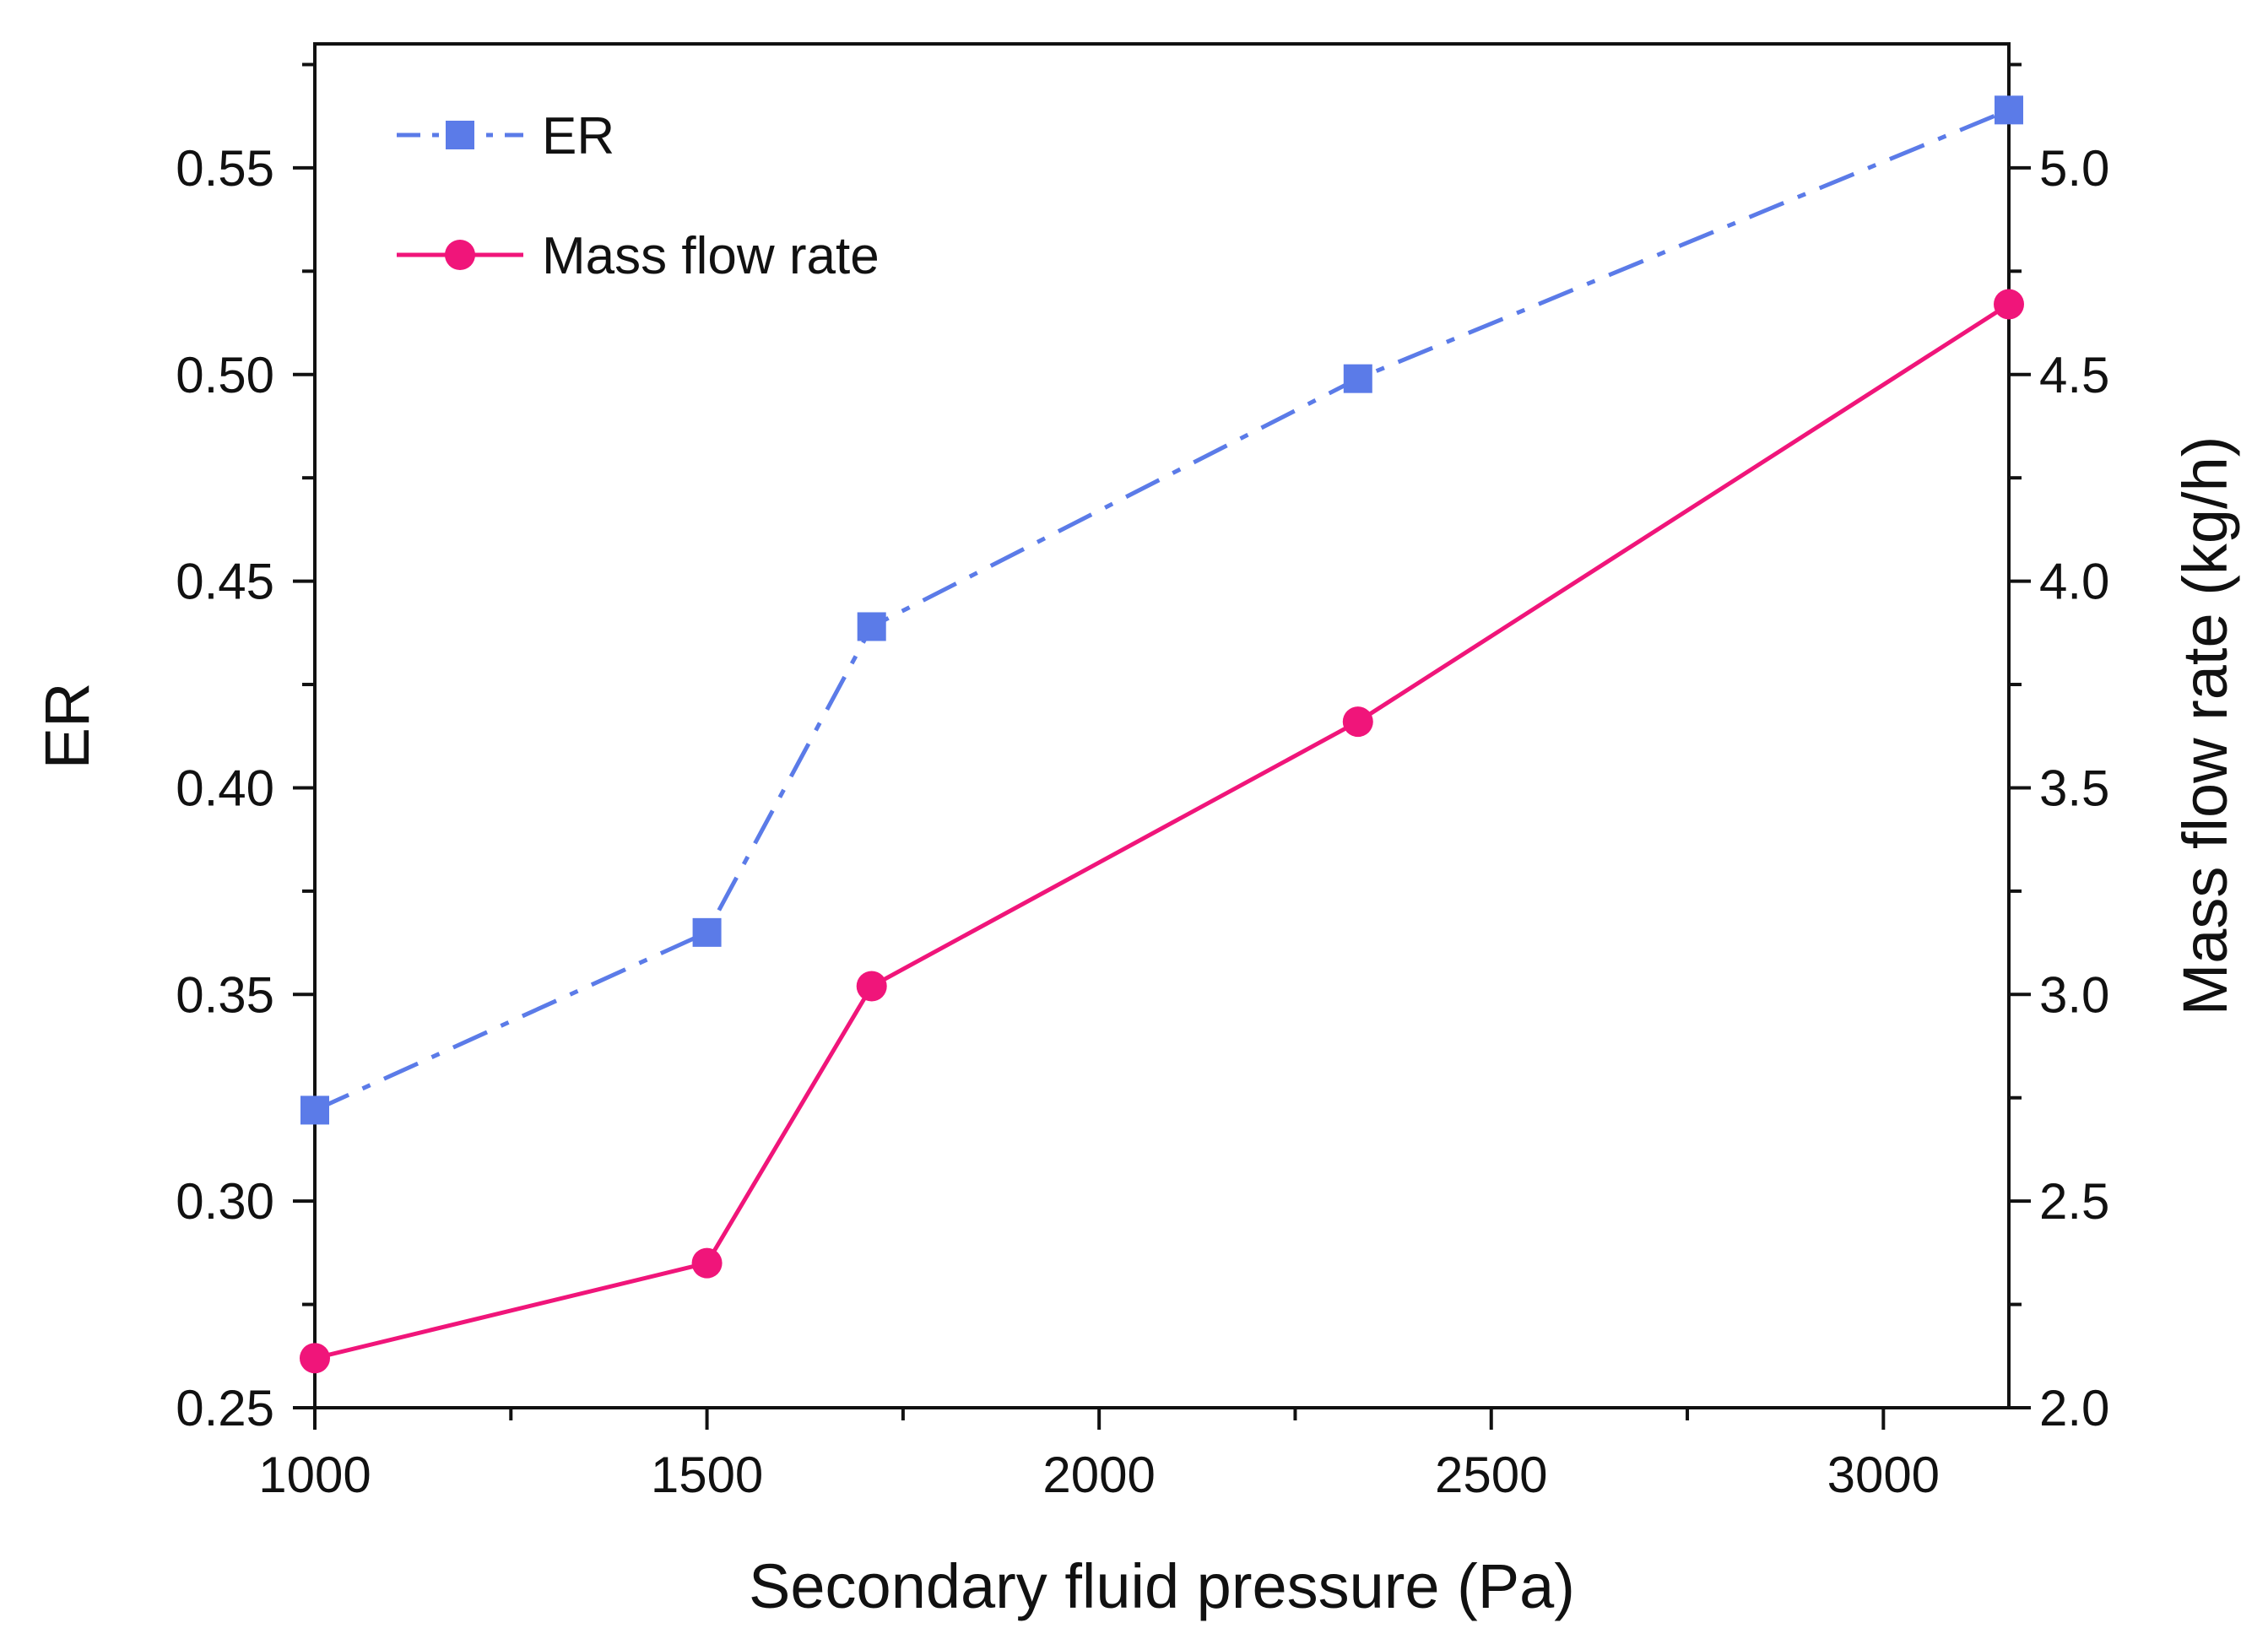 The height and width of the screenshot is (1639, 2268). What do you see at coordinates (225, 994) in the screenshot?
I see `y-tick-label: 0.35` at bounding box center [225, 994].